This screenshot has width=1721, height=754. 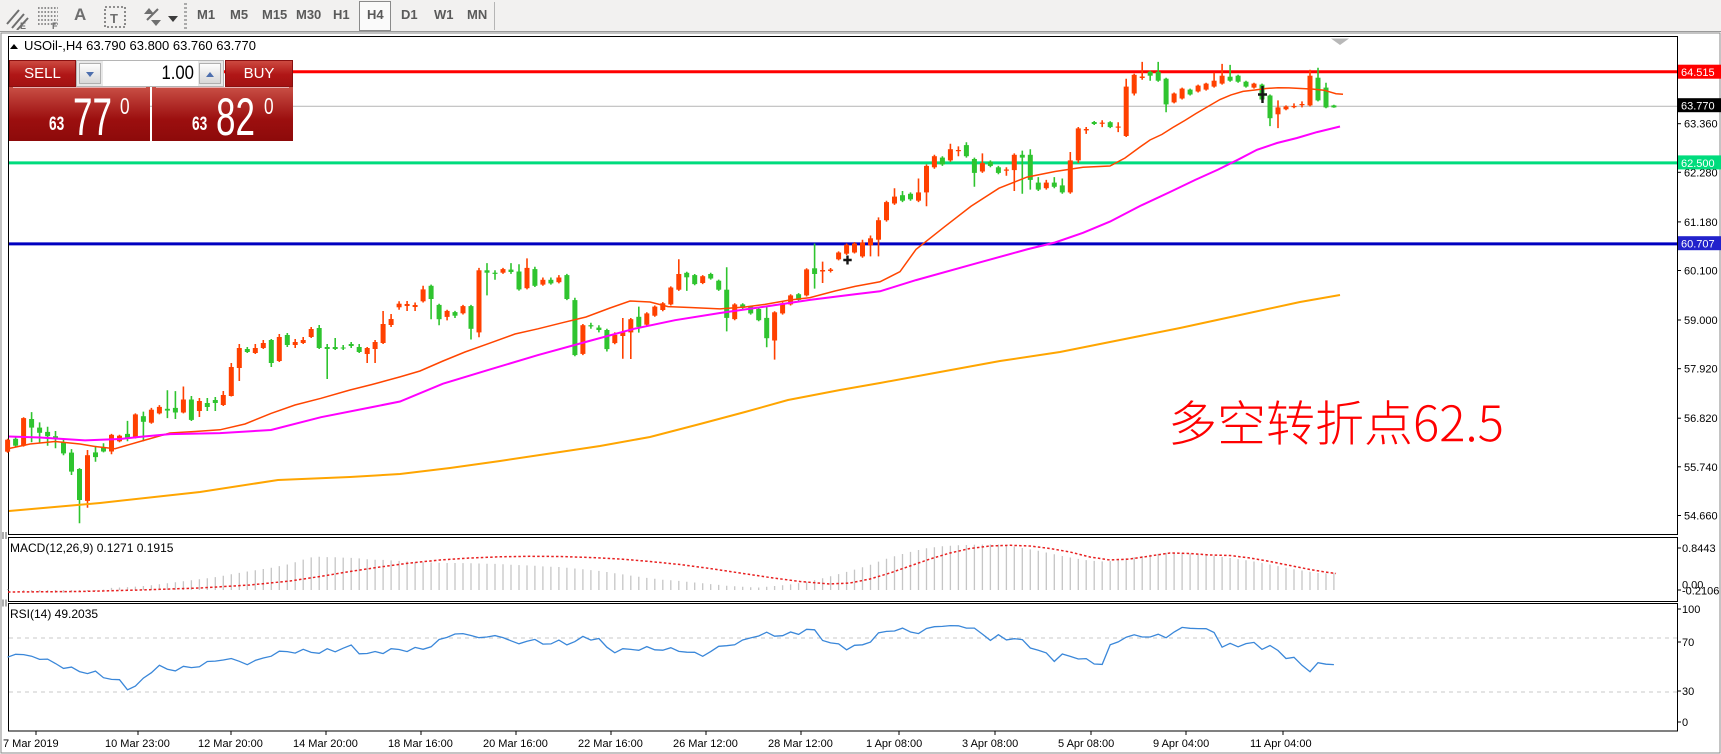 I want to click on svg-text: -0.2106, so click(x=1700, y=592).